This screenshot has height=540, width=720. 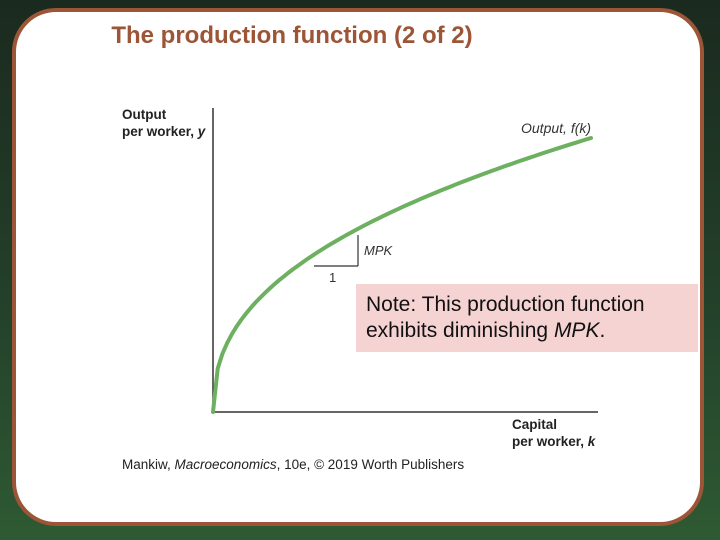 What do you see at coordinates (576, 330) in the screenshot?
I see `note-mpk-term: MPK` at bounding box center [576, 330].